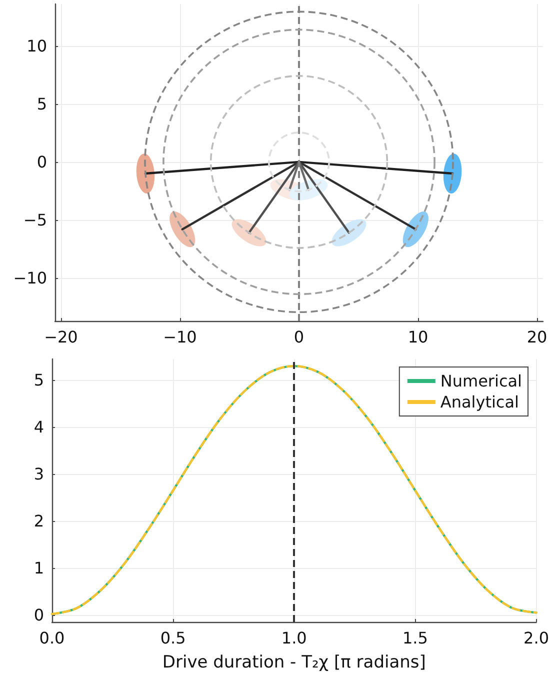 The height and width of the screenshot is (679, 552). I want to click on y-tick-label: 1, so click(39, 568).